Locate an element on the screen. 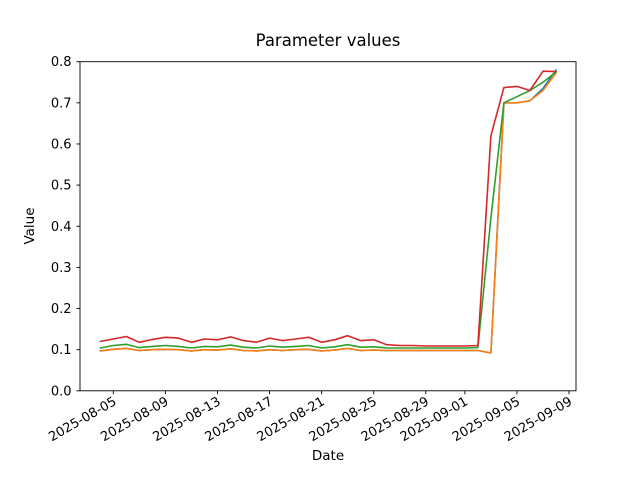 Image resolution: width=640 pixels, height=480 pixels. y-tick-label: 0.6 is located at coordinates (61, 144).